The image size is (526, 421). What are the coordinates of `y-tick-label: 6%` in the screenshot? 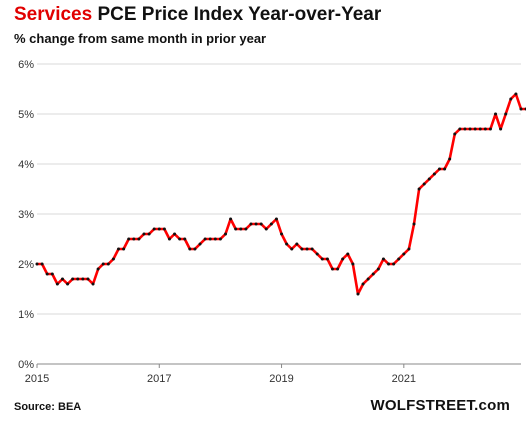 It's located at (26, 65).